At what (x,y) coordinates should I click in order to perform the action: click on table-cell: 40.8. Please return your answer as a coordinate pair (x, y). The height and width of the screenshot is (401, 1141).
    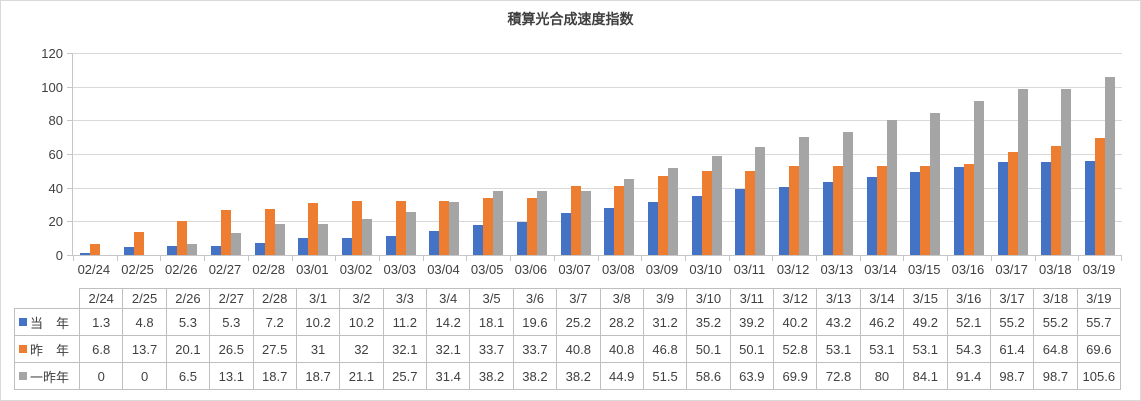
    Looking at the image, I should click on (578, 349).